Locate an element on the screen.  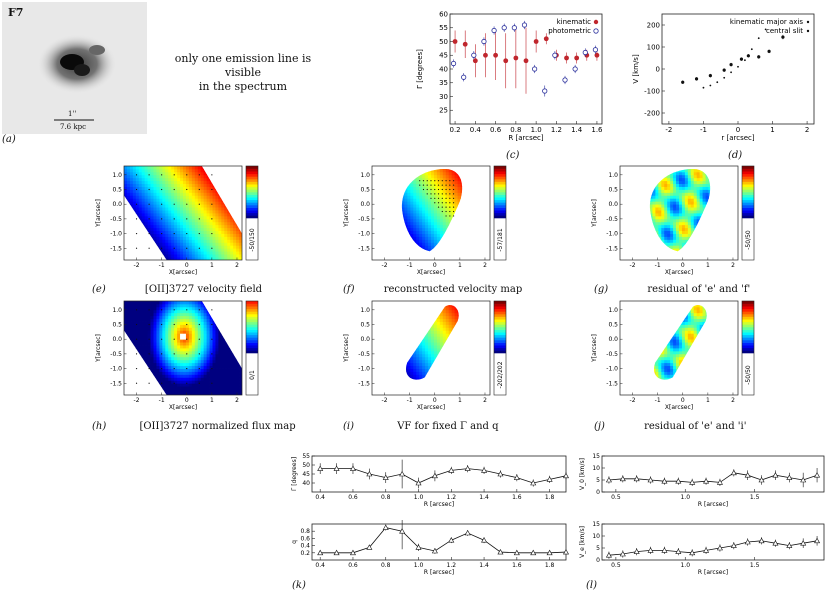
colorbar-range: -50/150 is located at coordinates (252, 239).